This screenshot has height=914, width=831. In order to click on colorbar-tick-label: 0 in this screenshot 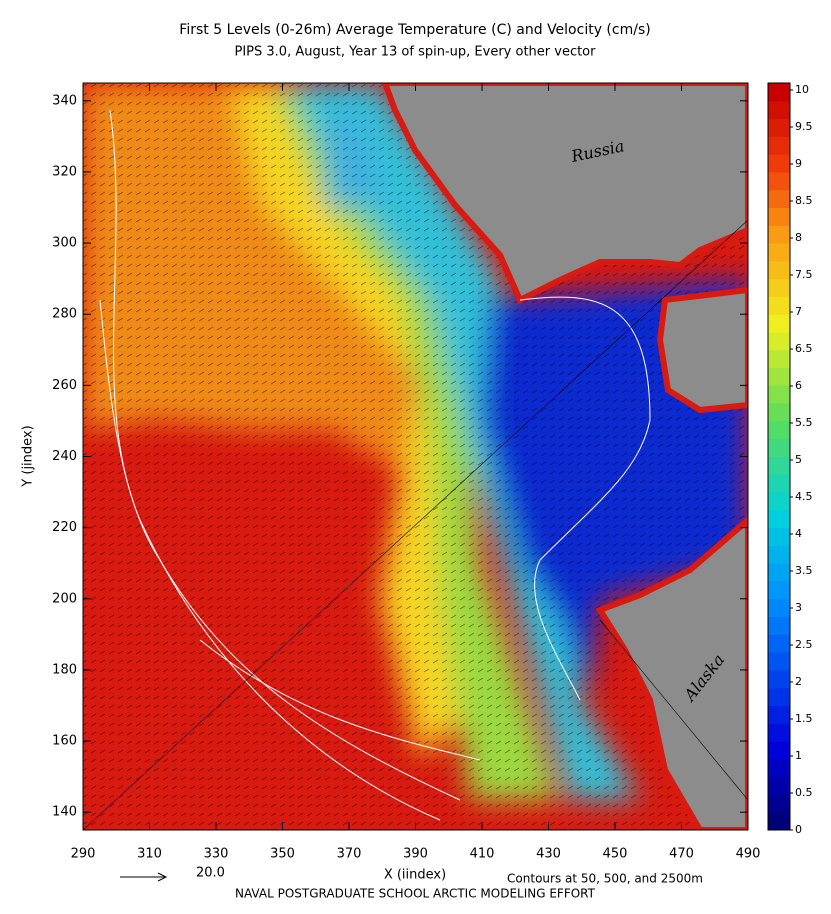, I will do `click(798, 829)`.